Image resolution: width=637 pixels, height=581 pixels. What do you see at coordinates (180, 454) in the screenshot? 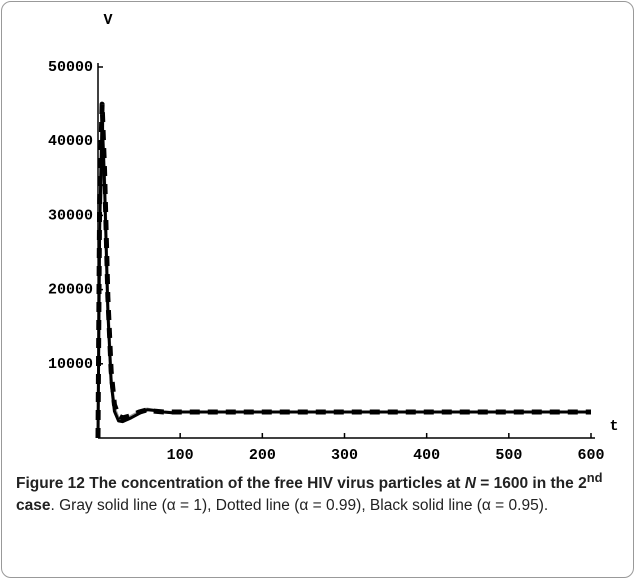
I see `x-tick-label: 100` at bounding box center [180, 454].